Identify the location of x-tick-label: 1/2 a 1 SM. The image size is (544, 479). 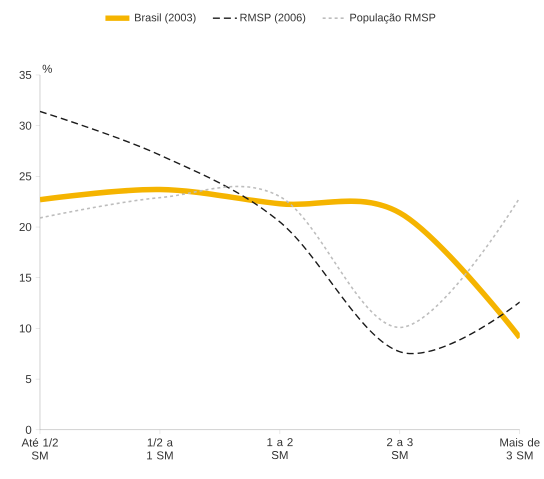
(160, 449).